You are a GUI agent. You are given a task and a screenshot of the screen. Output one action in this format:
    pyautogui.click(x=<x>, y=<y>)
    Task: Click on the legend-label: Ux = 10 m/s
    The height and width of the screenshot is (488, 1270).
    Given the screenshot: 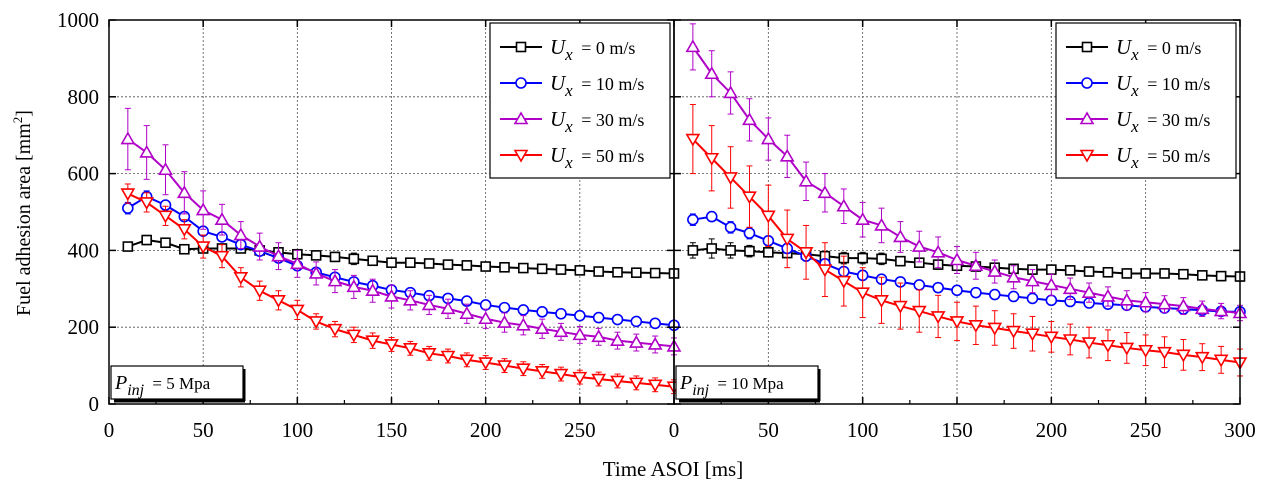 What is the action you would take?
    pyautogui.click(x=597, y=85)
    